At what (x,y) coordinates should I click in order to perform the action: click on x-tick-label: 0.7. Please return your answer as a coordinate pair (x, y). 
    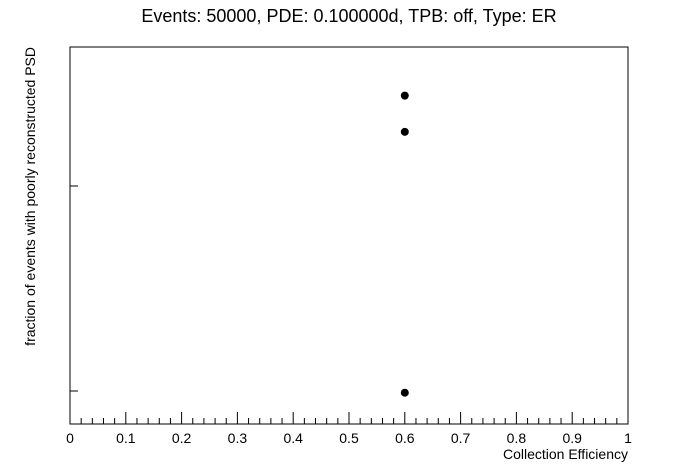
    Looking at the image, I should click on (461, 438).